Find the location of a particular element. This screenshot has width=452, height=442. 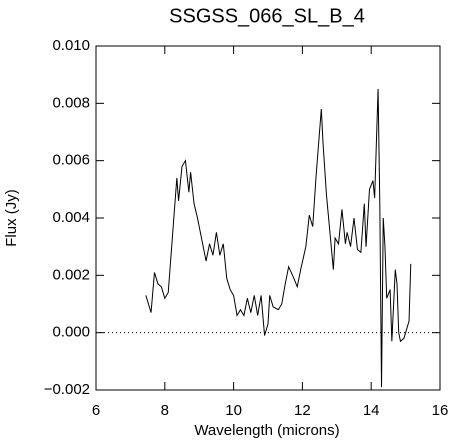

x-tick-label: 8 is located at coordinates (165, 410).